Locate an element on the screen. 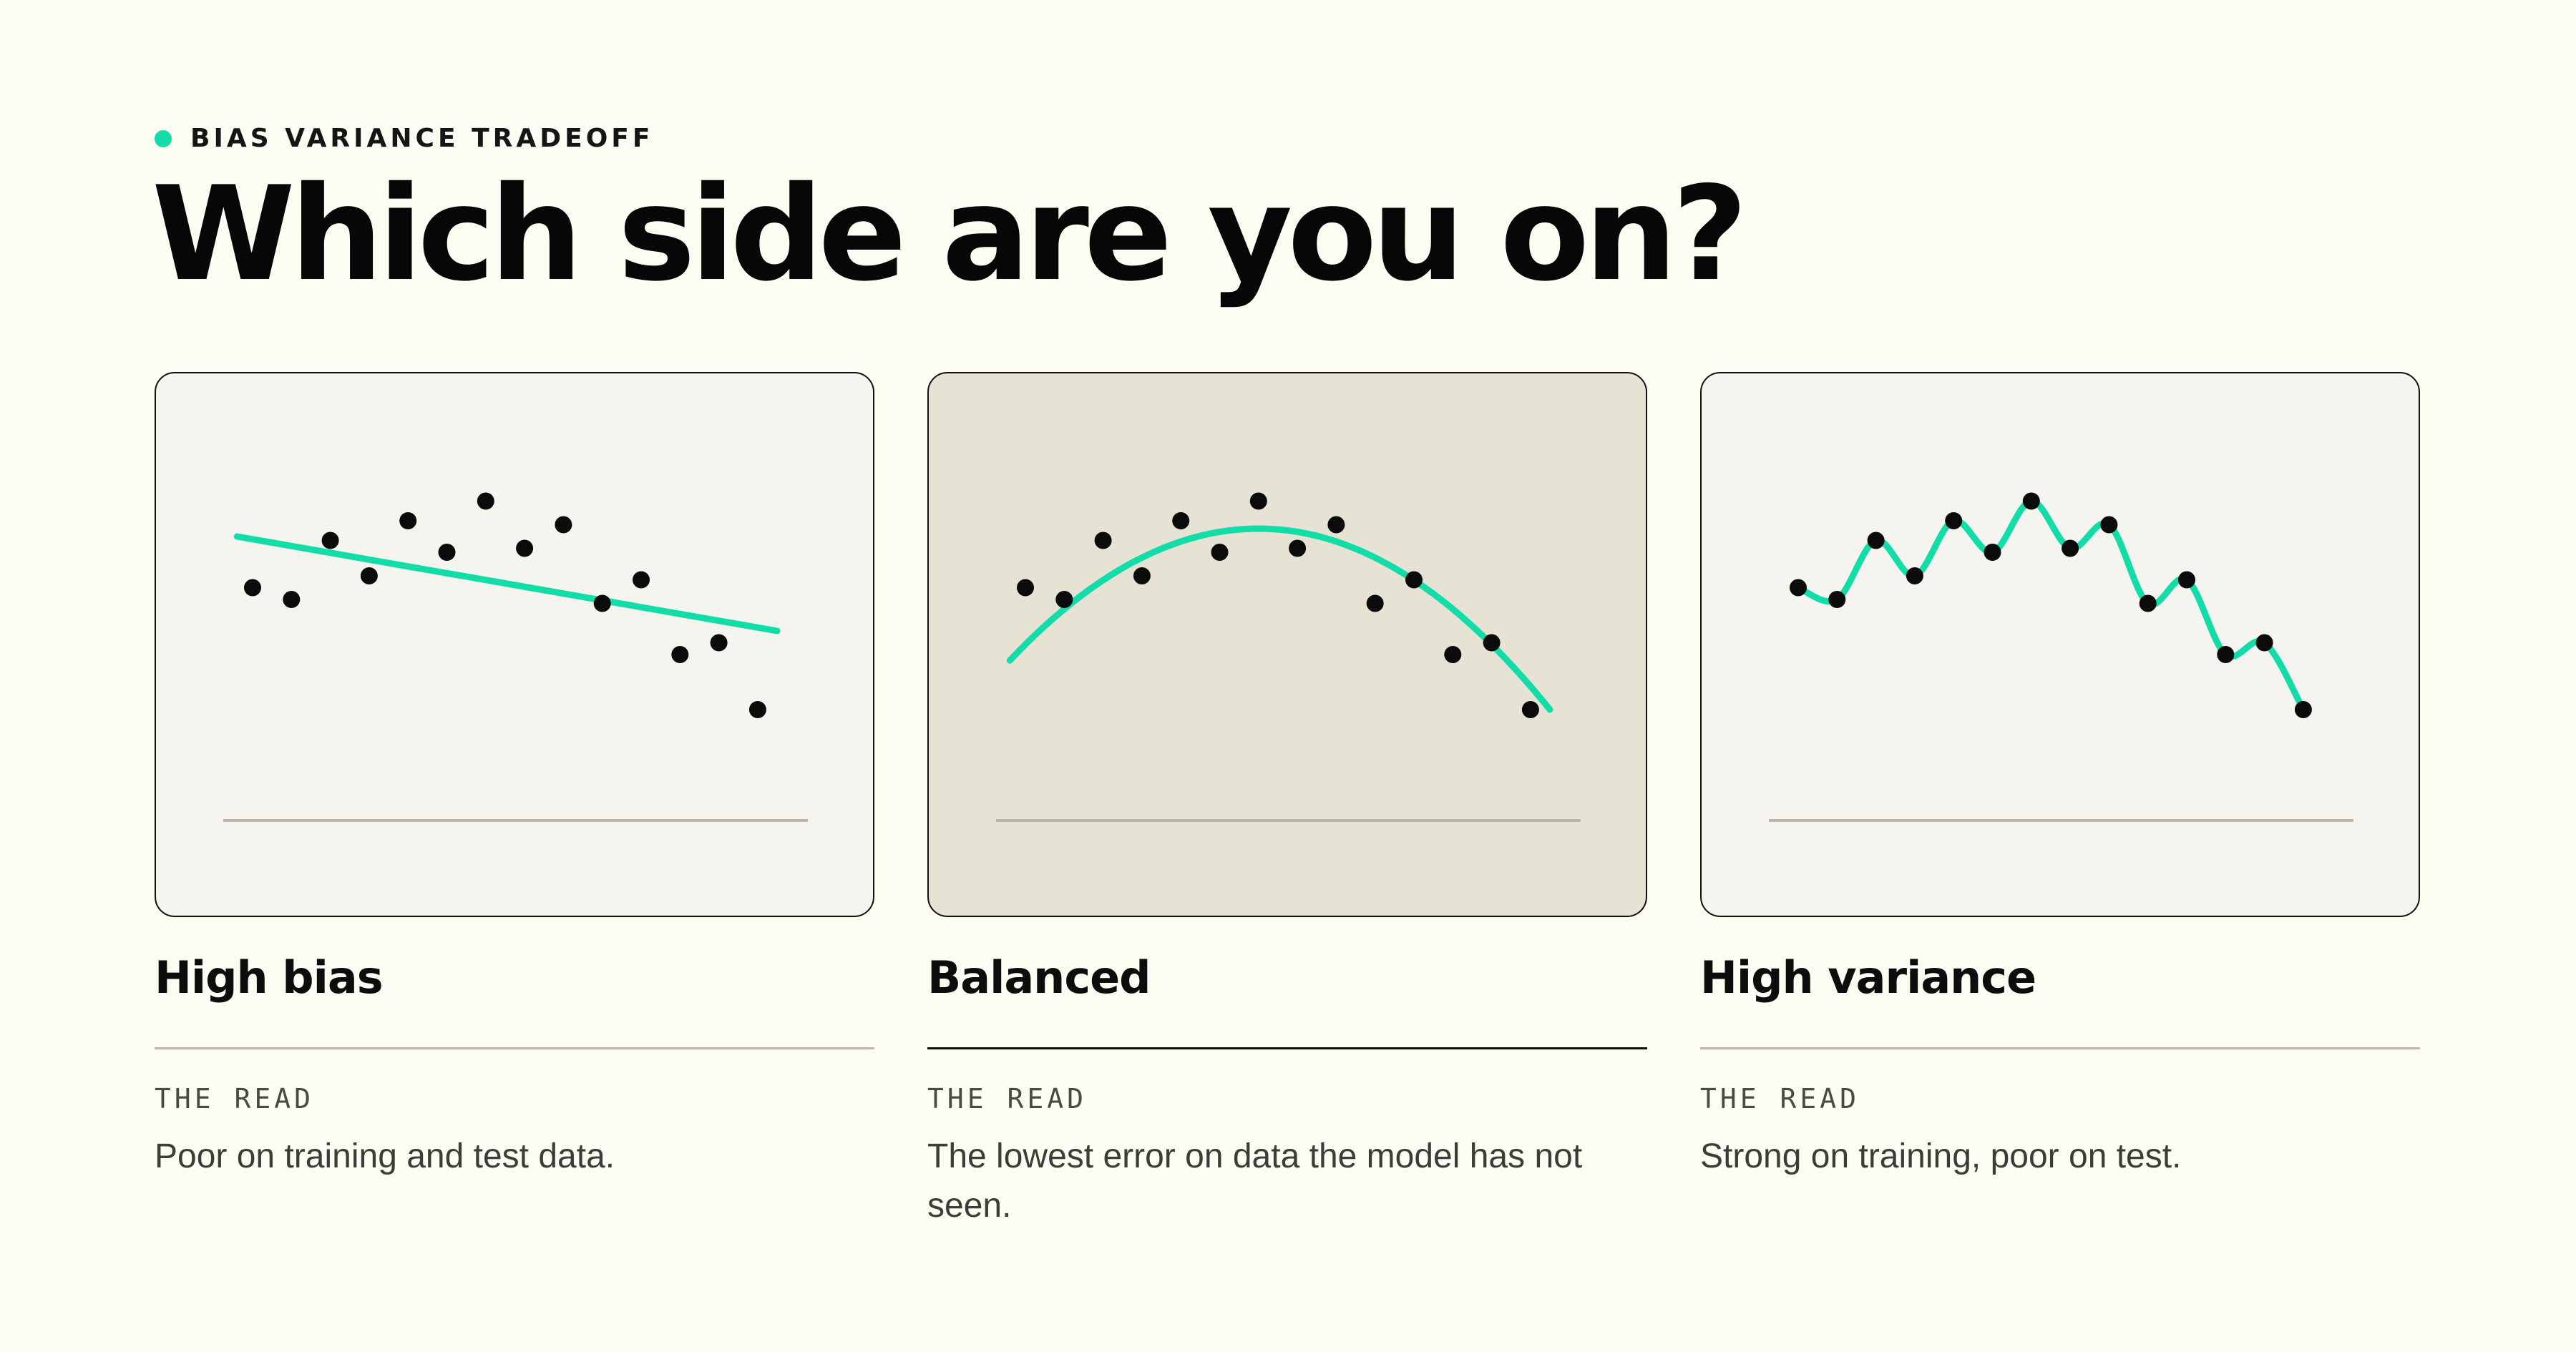 The width and height of the screenshot is (2576, 1352). accent-dot-icon is located at coordinates (163, 138).